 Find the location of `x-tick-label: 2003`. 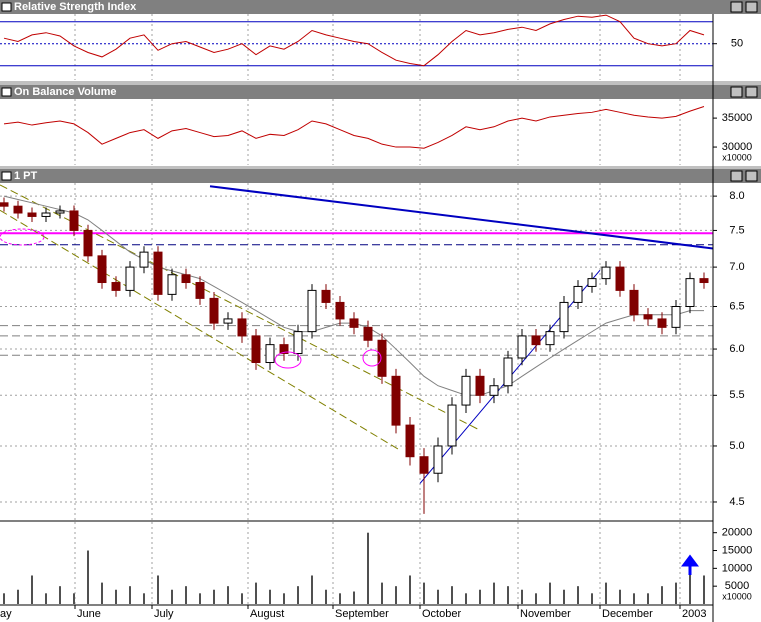

x-tick-label: 2003 is located at coordinates (694, 614).